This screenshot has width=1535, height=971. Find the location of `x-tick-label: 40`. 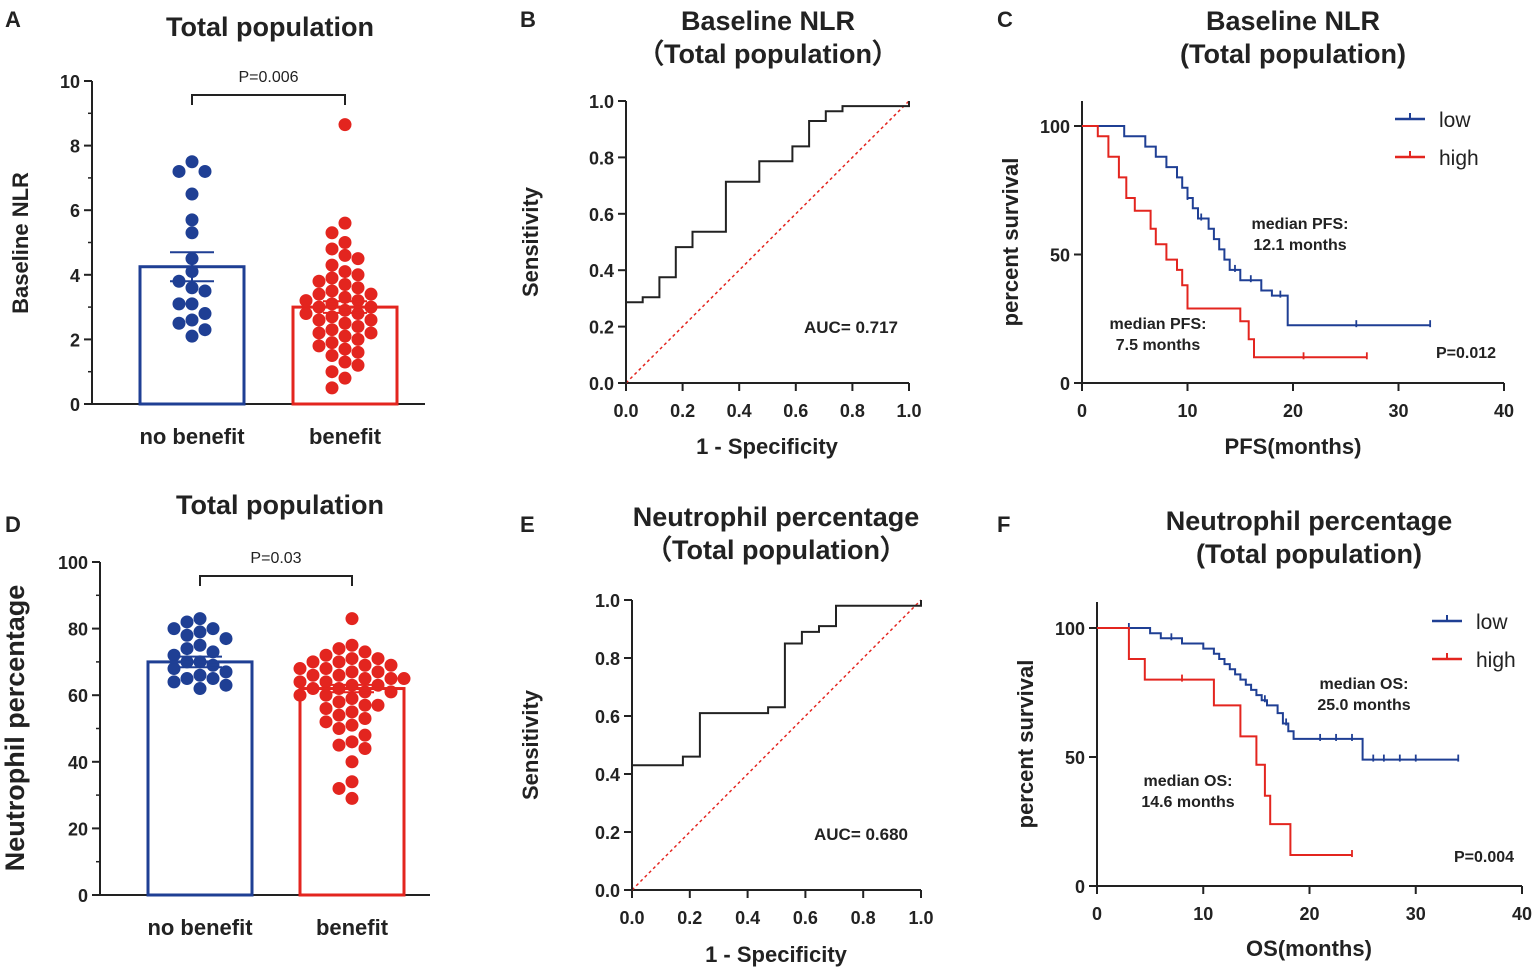

x-tick-label: 40 is located at coordinates (1522, 914).